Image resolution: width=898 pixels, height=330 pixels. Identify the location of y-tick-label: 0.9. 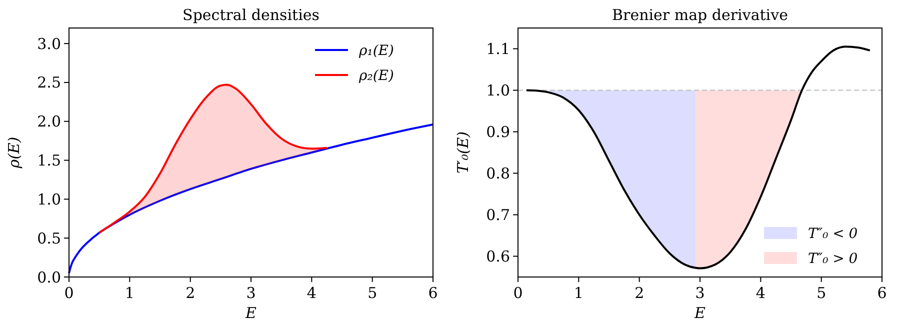
(498, 132).